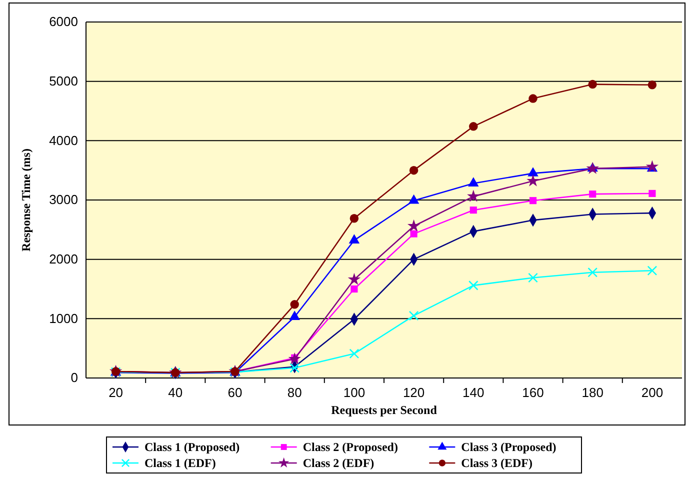  Describe the element at coordinates (413, 392) in the screenshot. I see `x-tick-label: 120` at that location.